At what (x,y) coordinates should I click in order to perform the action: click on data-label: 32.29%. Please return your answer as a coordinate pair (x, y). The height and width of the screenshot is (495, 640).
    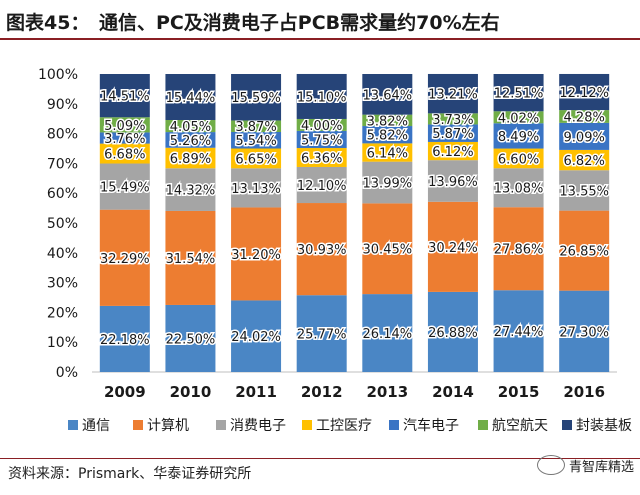
    Looking at the image, I should click on (125, 259).